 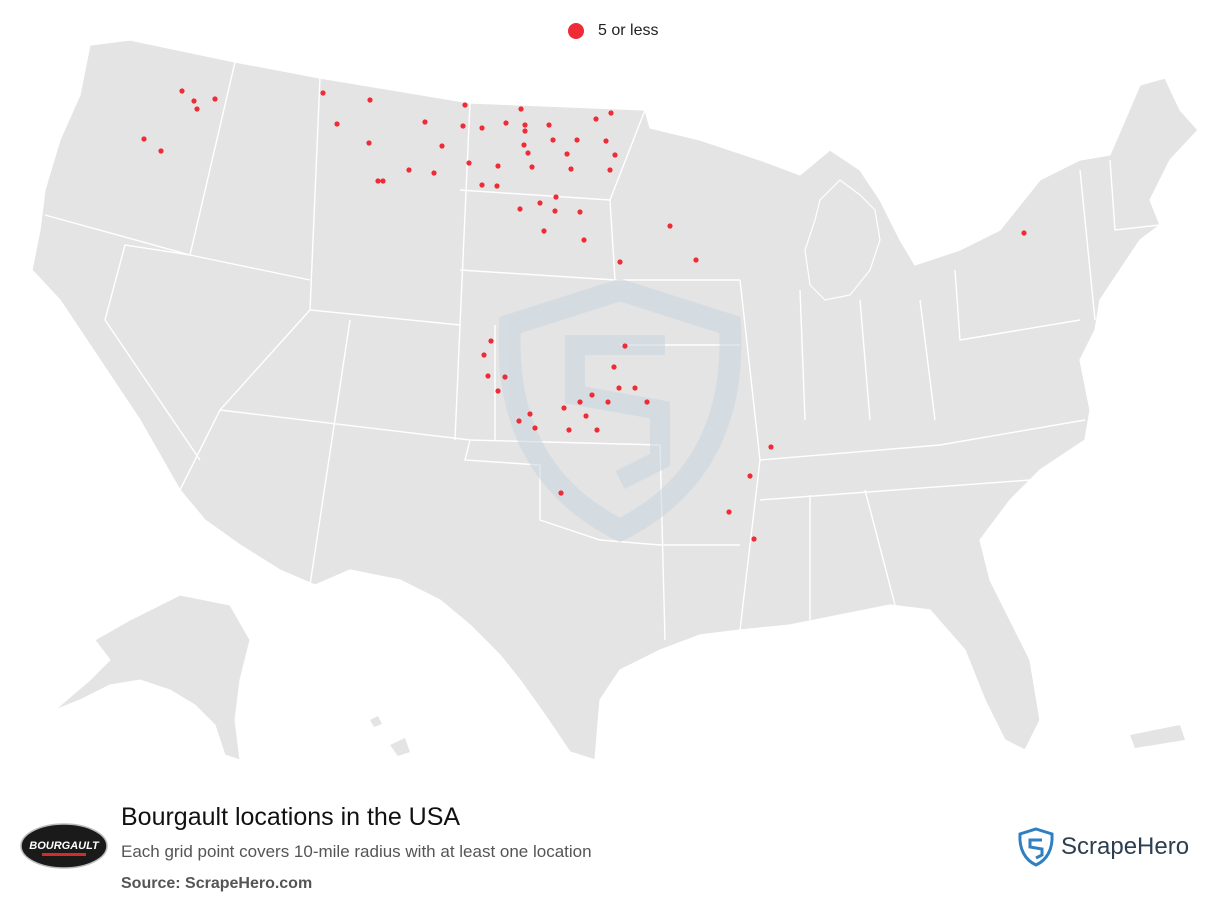 What do you see at coordinates (842, 240) in the screenshot?
I see `michigan-land` at bounding box center [842, 240].